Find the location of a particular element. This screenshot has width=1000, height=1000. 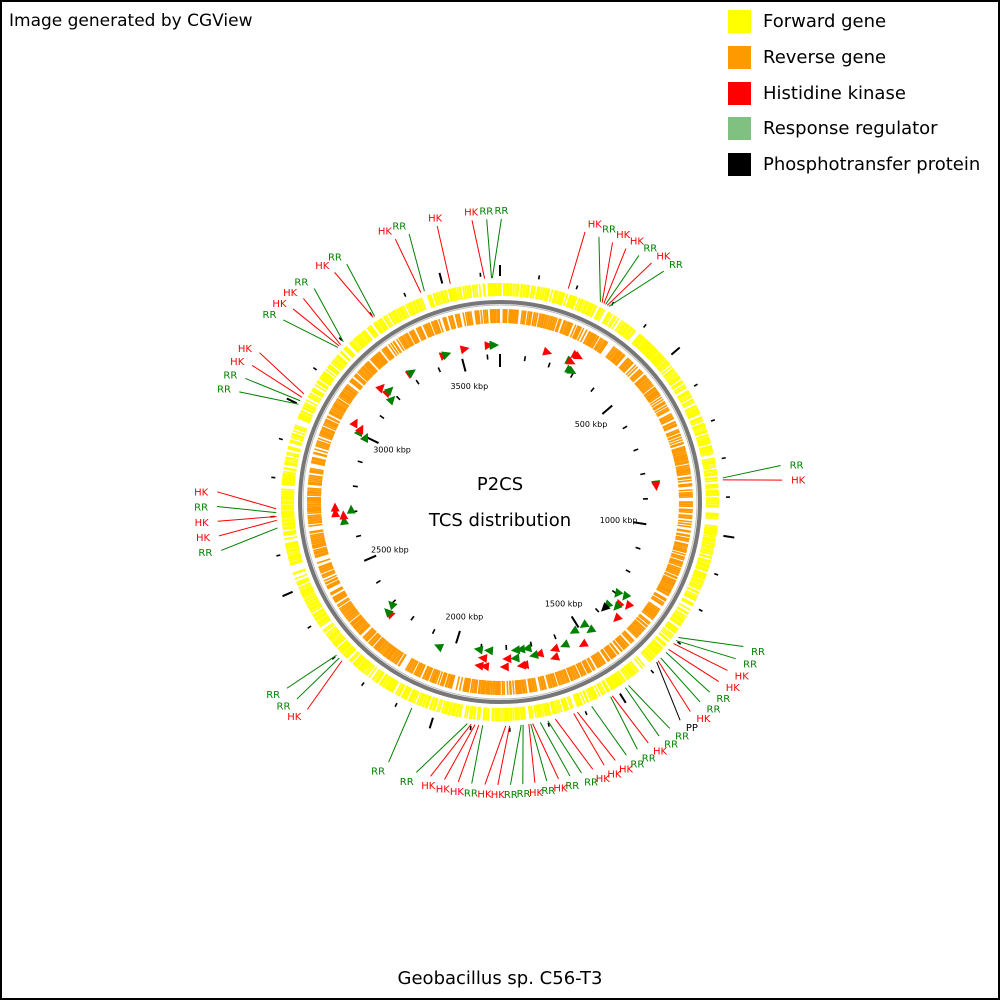

ruler-tick-label: 2500 kbp is located at coordinates (390, 550).